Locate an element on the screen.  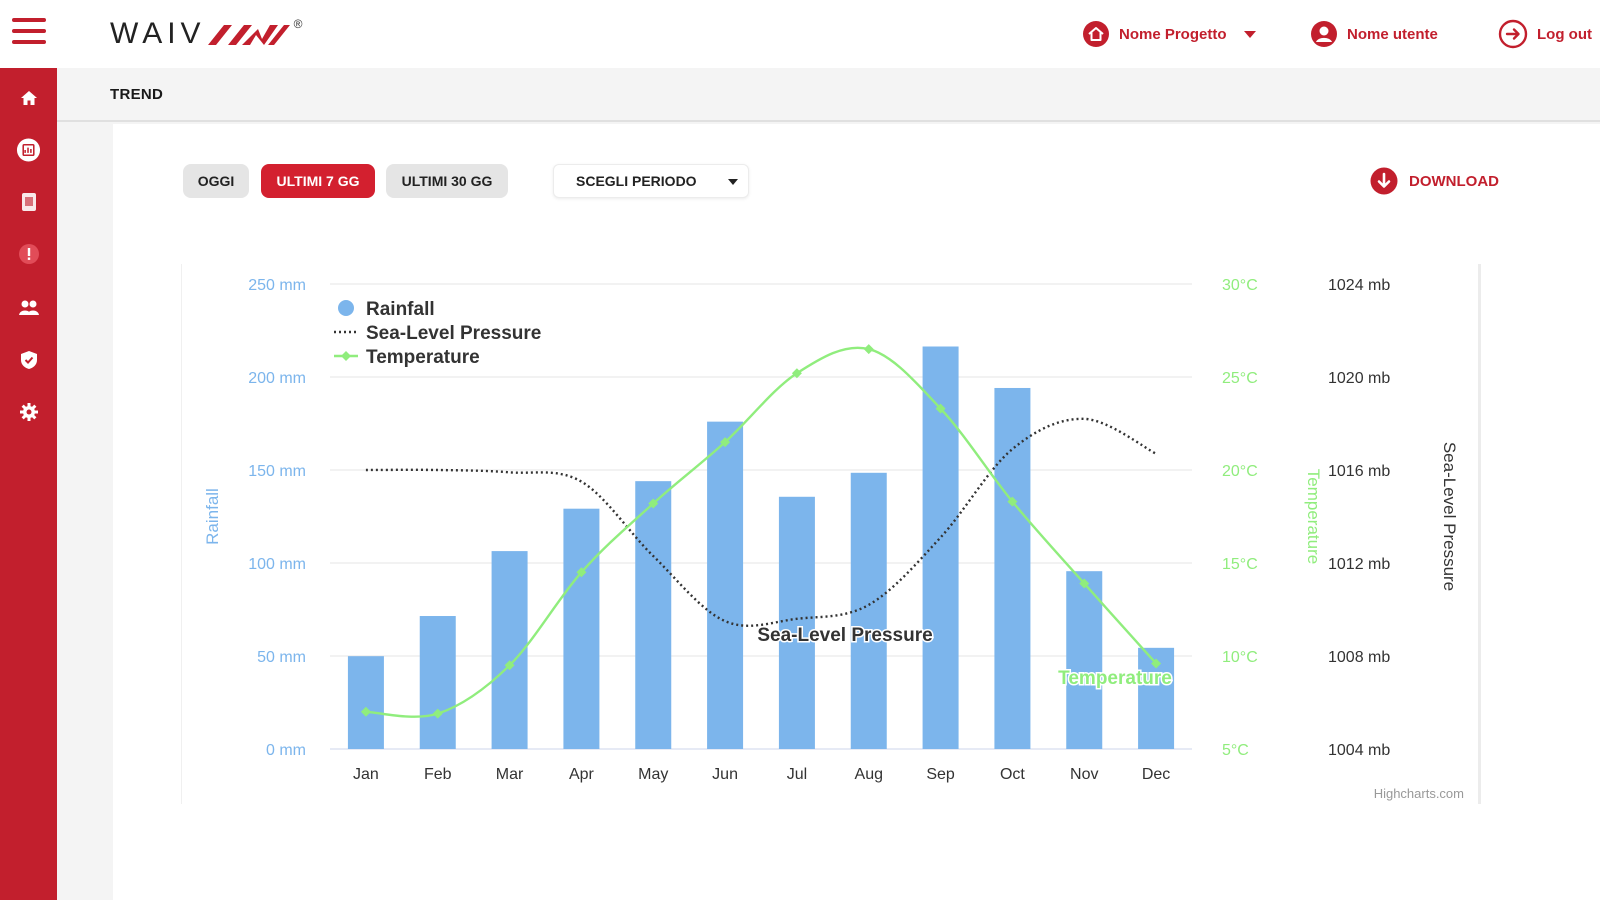
users-icon is located at coordinates (28, 307).